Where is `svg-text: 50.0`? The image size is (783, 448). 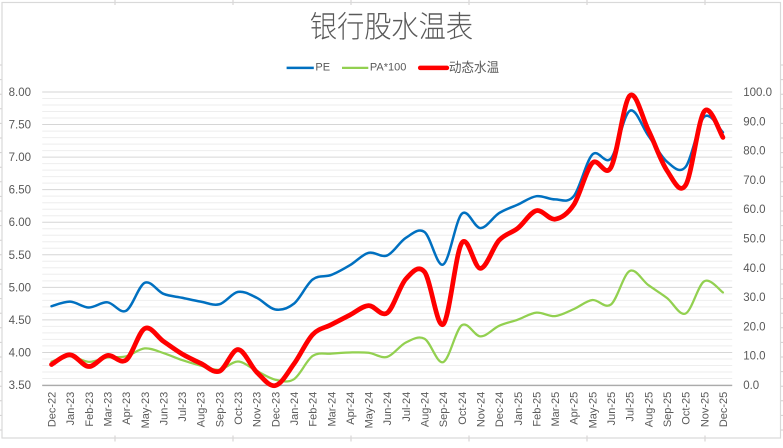 svg-text: 50.0 is located at coordinates (754, 240).